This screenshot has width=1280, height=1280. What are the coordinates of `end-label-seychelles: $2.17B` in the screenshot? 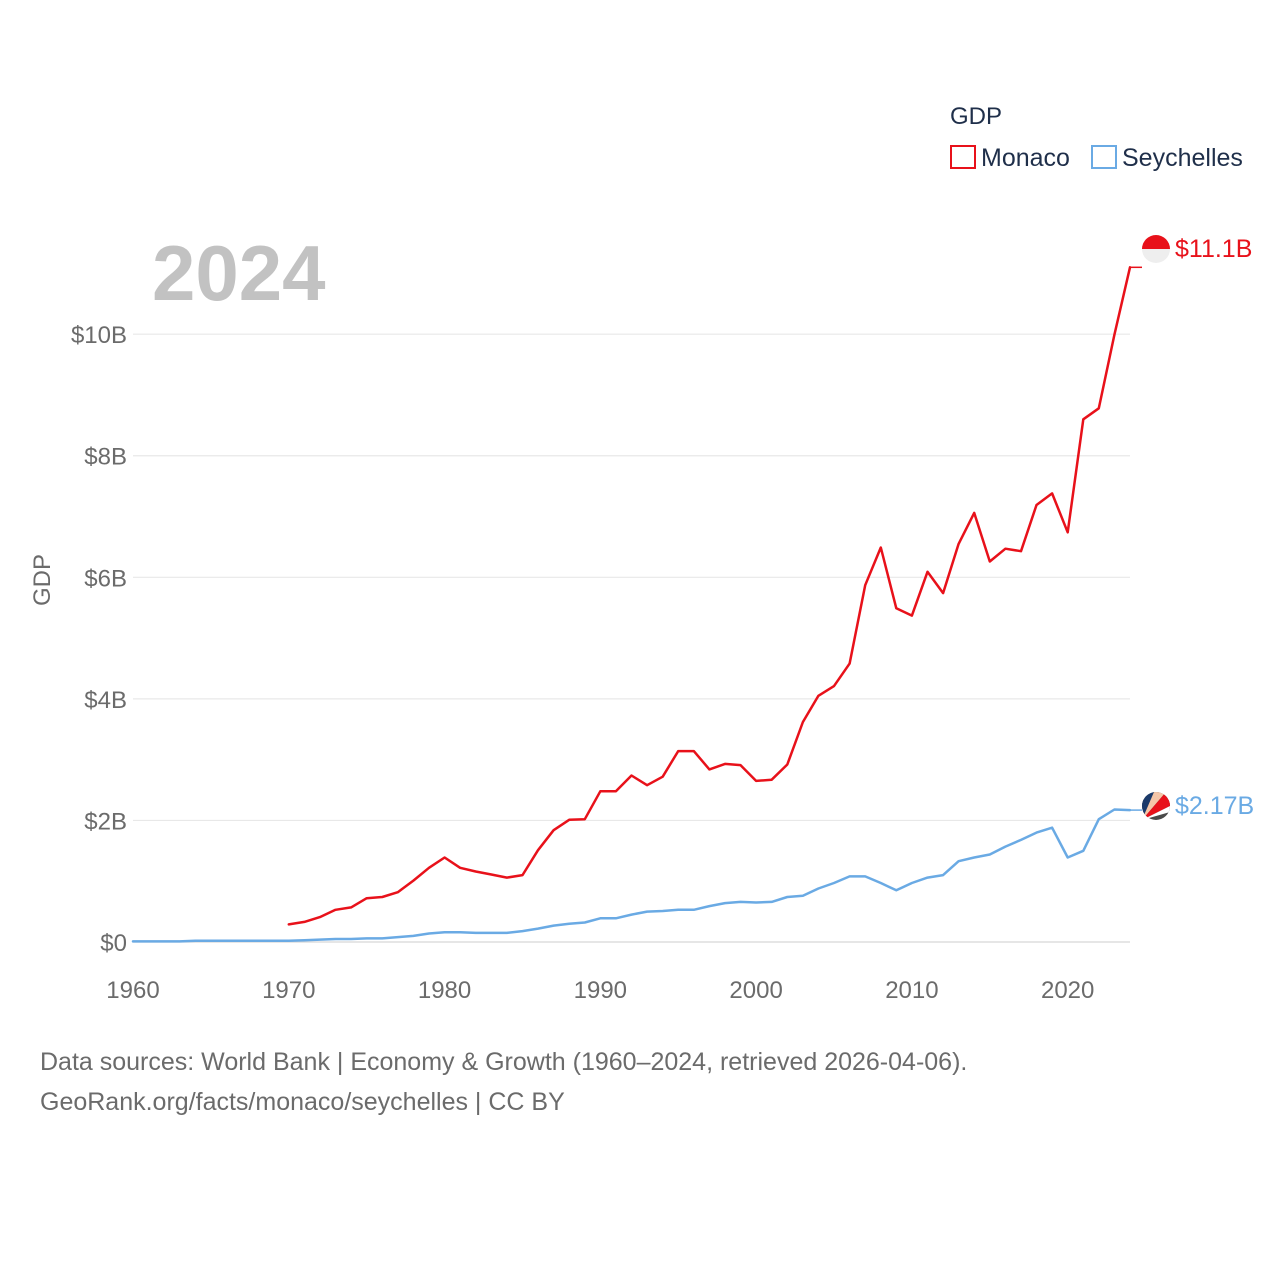 It's located at (1214, 806).